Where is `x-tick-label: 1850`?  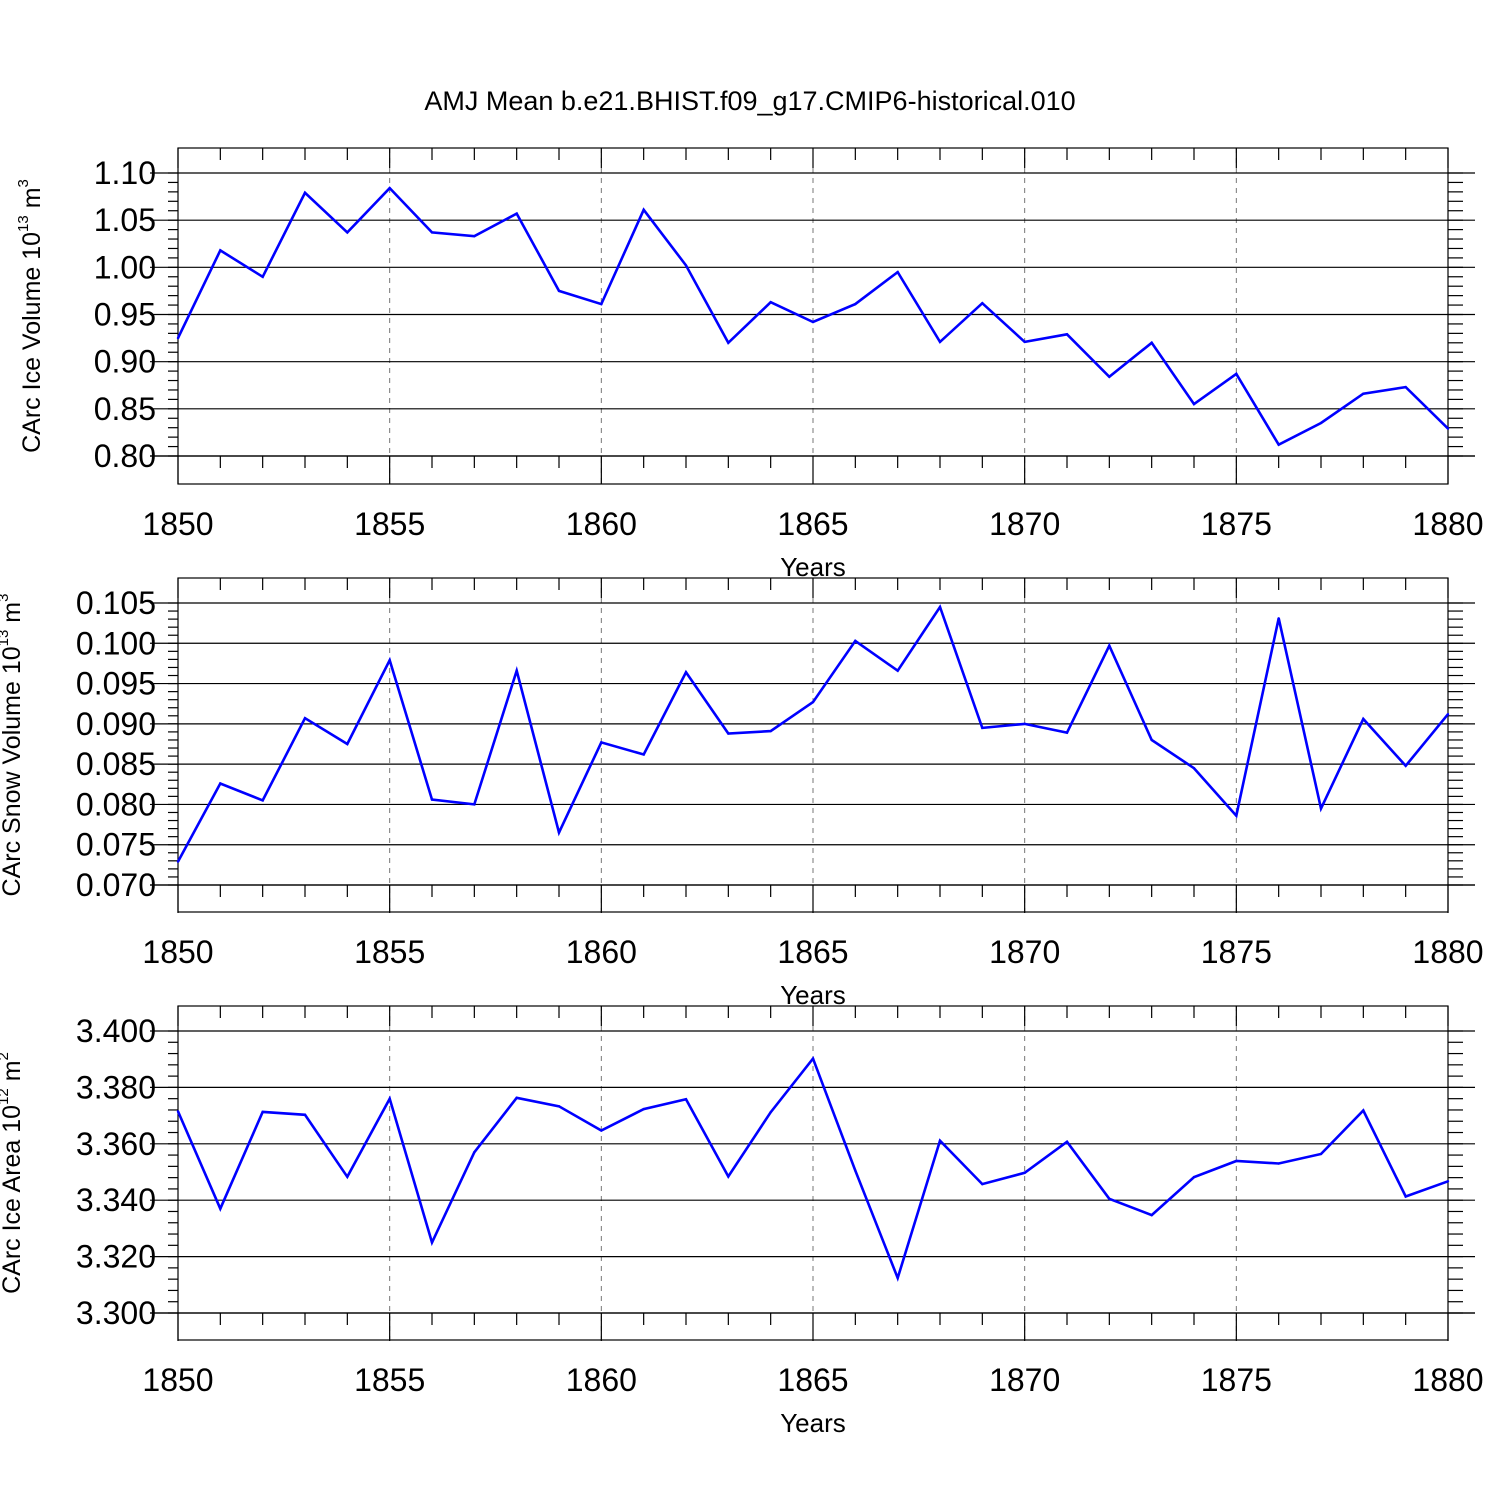
x-tick-label: 1850 is located at coordinates (177, 952).